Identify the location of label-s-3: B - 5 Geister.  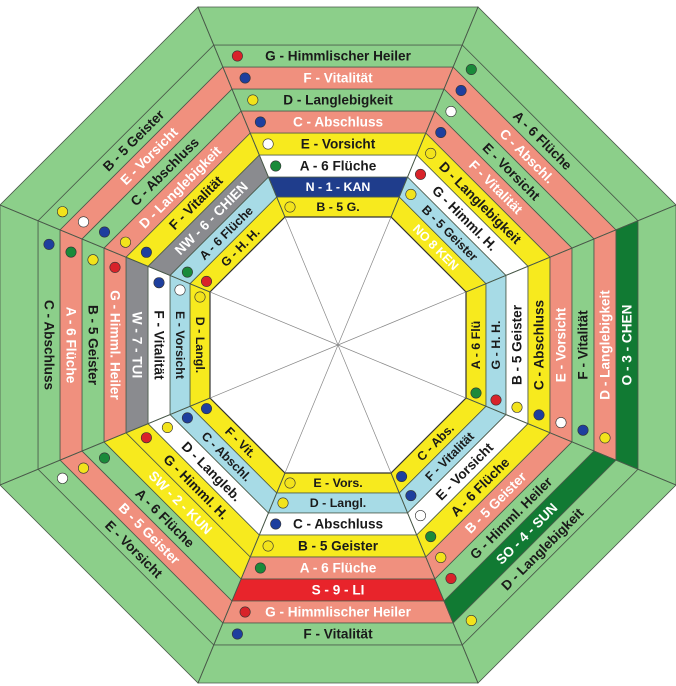
(338, 546).